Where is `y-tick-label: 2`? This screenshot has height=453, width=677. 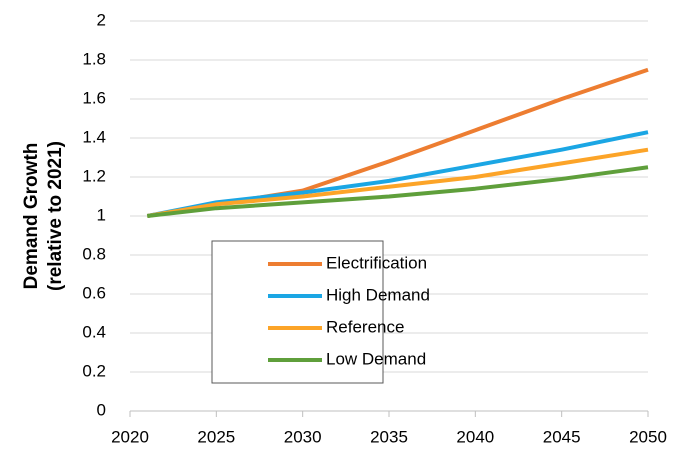
y-tick-label: 2 is located at coordinates (101, 19).